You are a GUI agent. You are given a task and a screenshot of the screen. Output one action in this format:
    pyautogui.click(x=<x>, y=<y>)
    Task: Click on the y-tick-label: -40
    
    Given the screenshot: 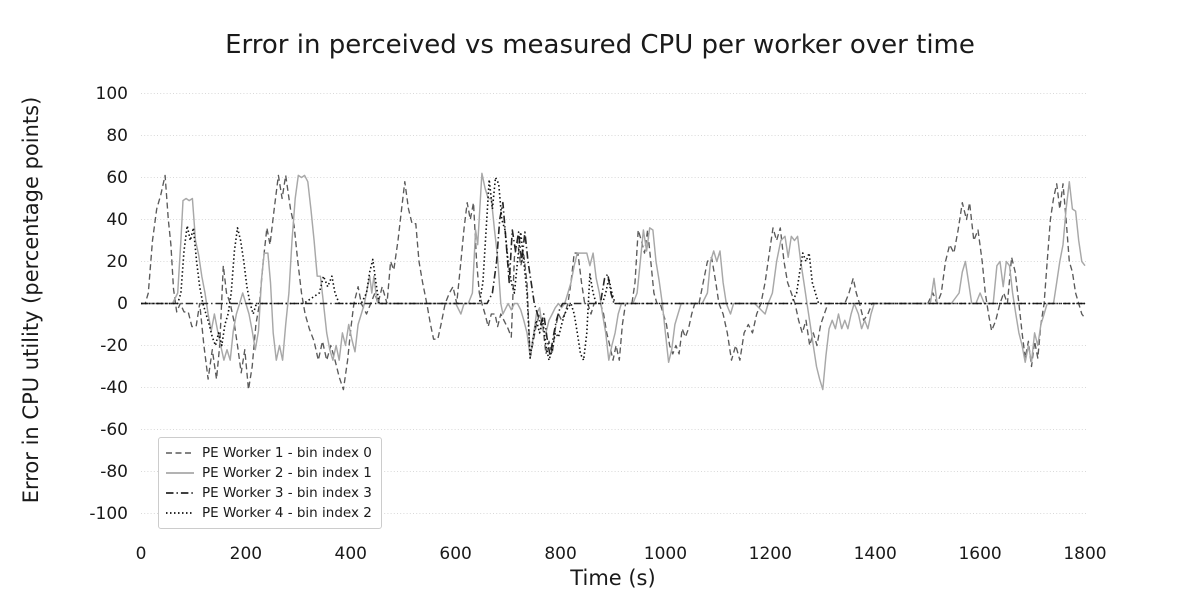 What is the action you would take?
    pyautogui.click(x=114, y=387)
    